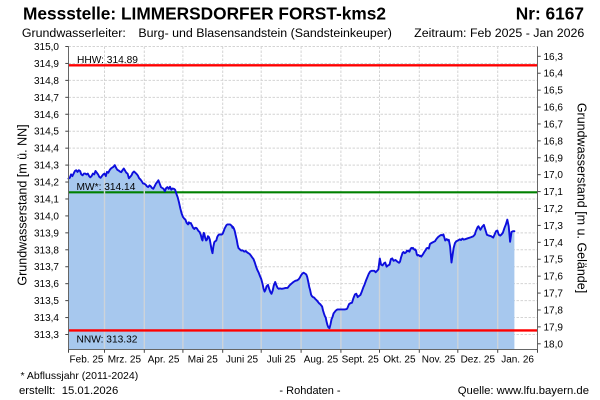  What do you see at coordinates (46, 199) in the screenshot?
I see `svg-text: 314,1` at bounding box center [46, 199].